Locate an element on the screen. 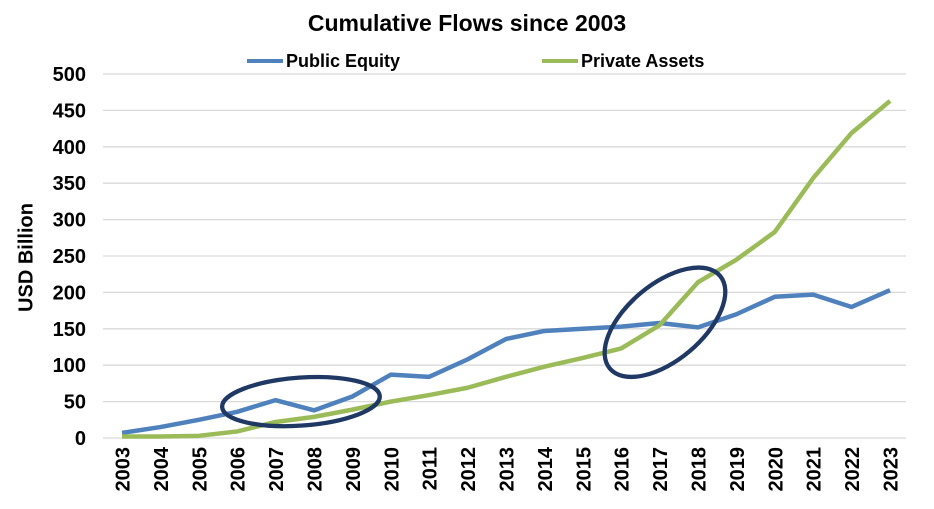  x-tick-label: 2021 is located at coordinates (815, 469).